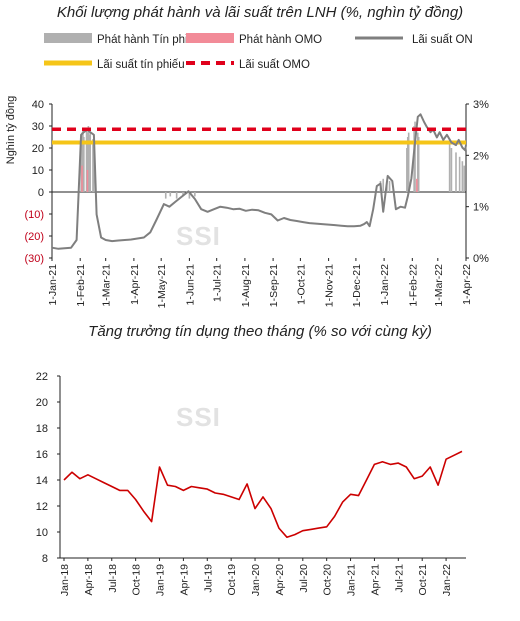  What do you see at coordinates (399, 578) in the screenshot?
I see `x-tick-label: Jul-21` at bounding box center [399, 578].